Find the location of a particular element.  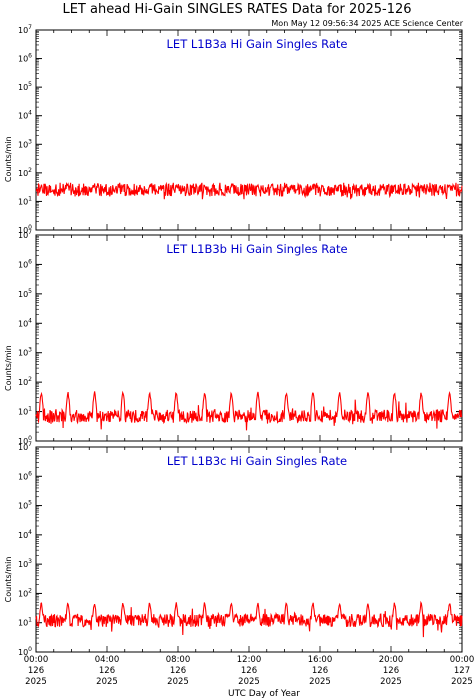

panel-title: LET L1B3a Hi Gain Singles Rate is located at coordinates (257, 44).